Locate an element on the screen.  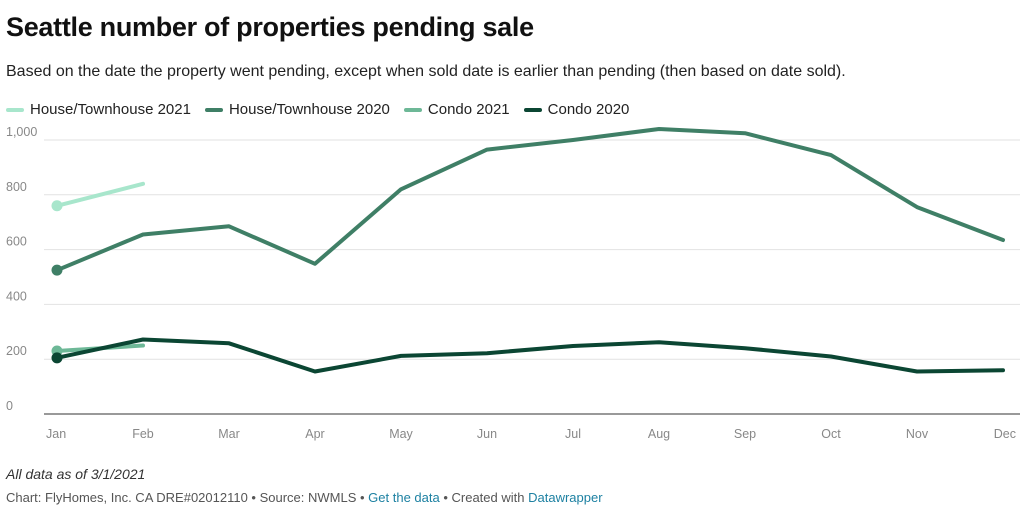
series-line-house-townhouse-2021 is located at coordinates (100, 194).